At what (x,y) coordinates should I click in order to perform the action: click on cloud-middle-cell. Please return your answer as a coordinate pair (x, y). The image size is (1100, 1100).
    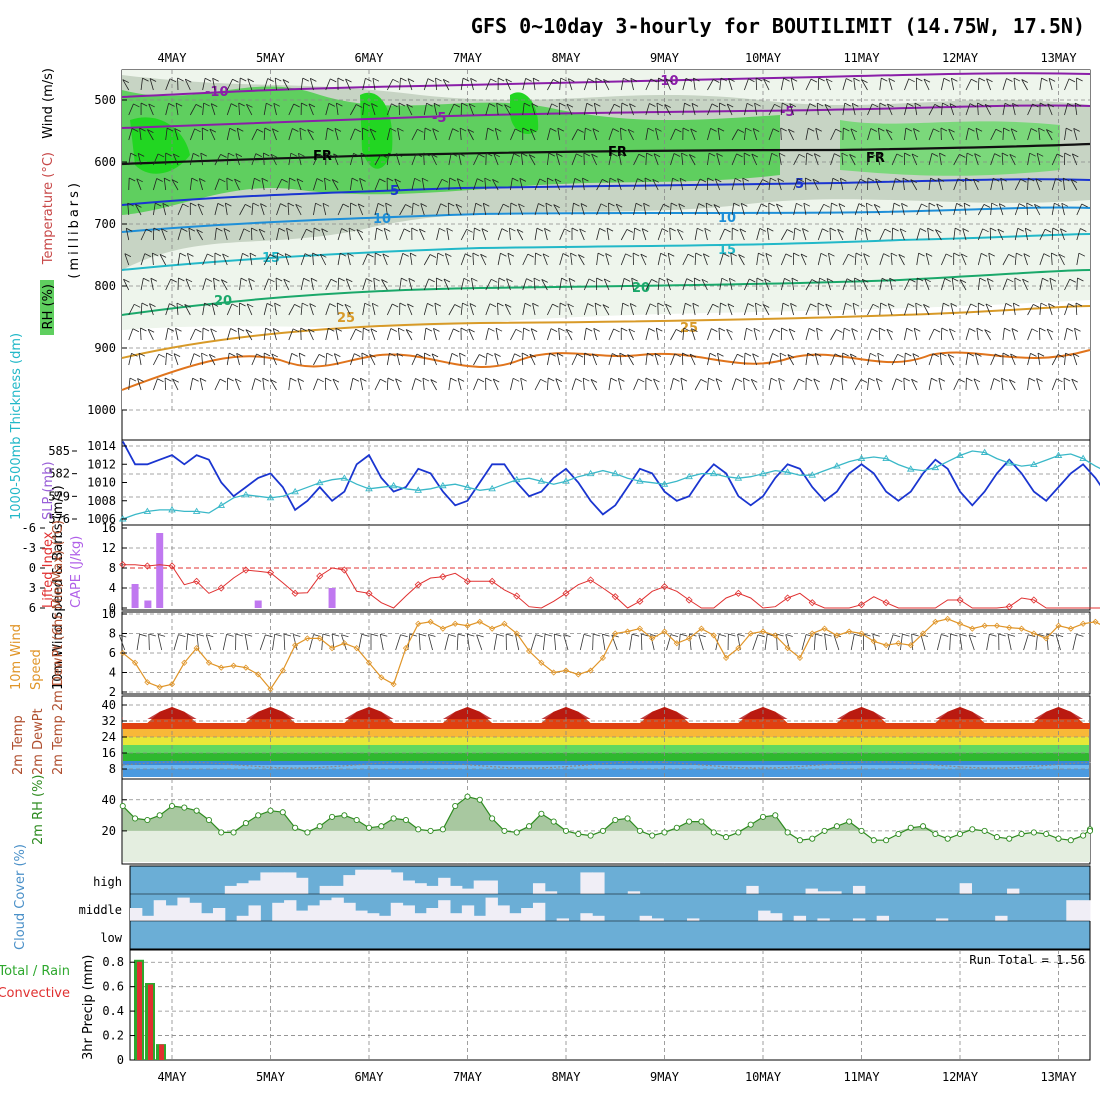
    Looking at the image, I should click on (800, 918).